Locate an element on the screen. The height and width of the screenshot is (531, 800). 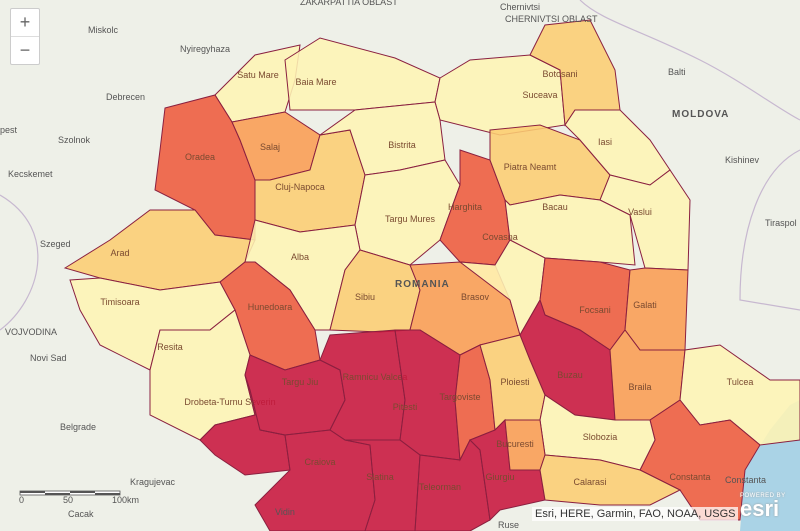
place-label: Constanta is located at coordinates (745, 480).